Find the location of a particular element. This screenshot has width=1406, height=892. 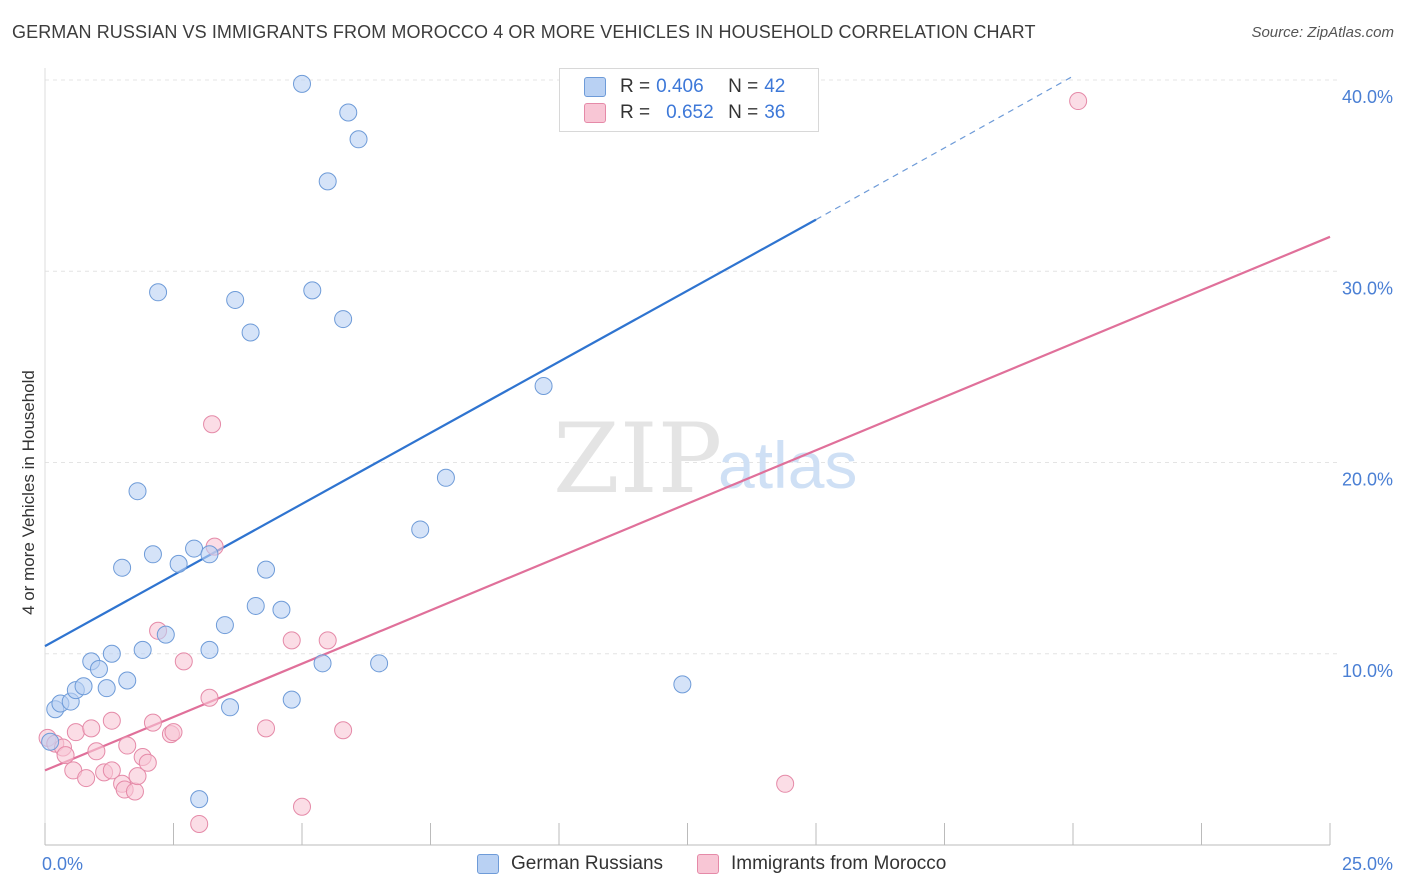

n-value: 36 is located at coordinates (775, 112).